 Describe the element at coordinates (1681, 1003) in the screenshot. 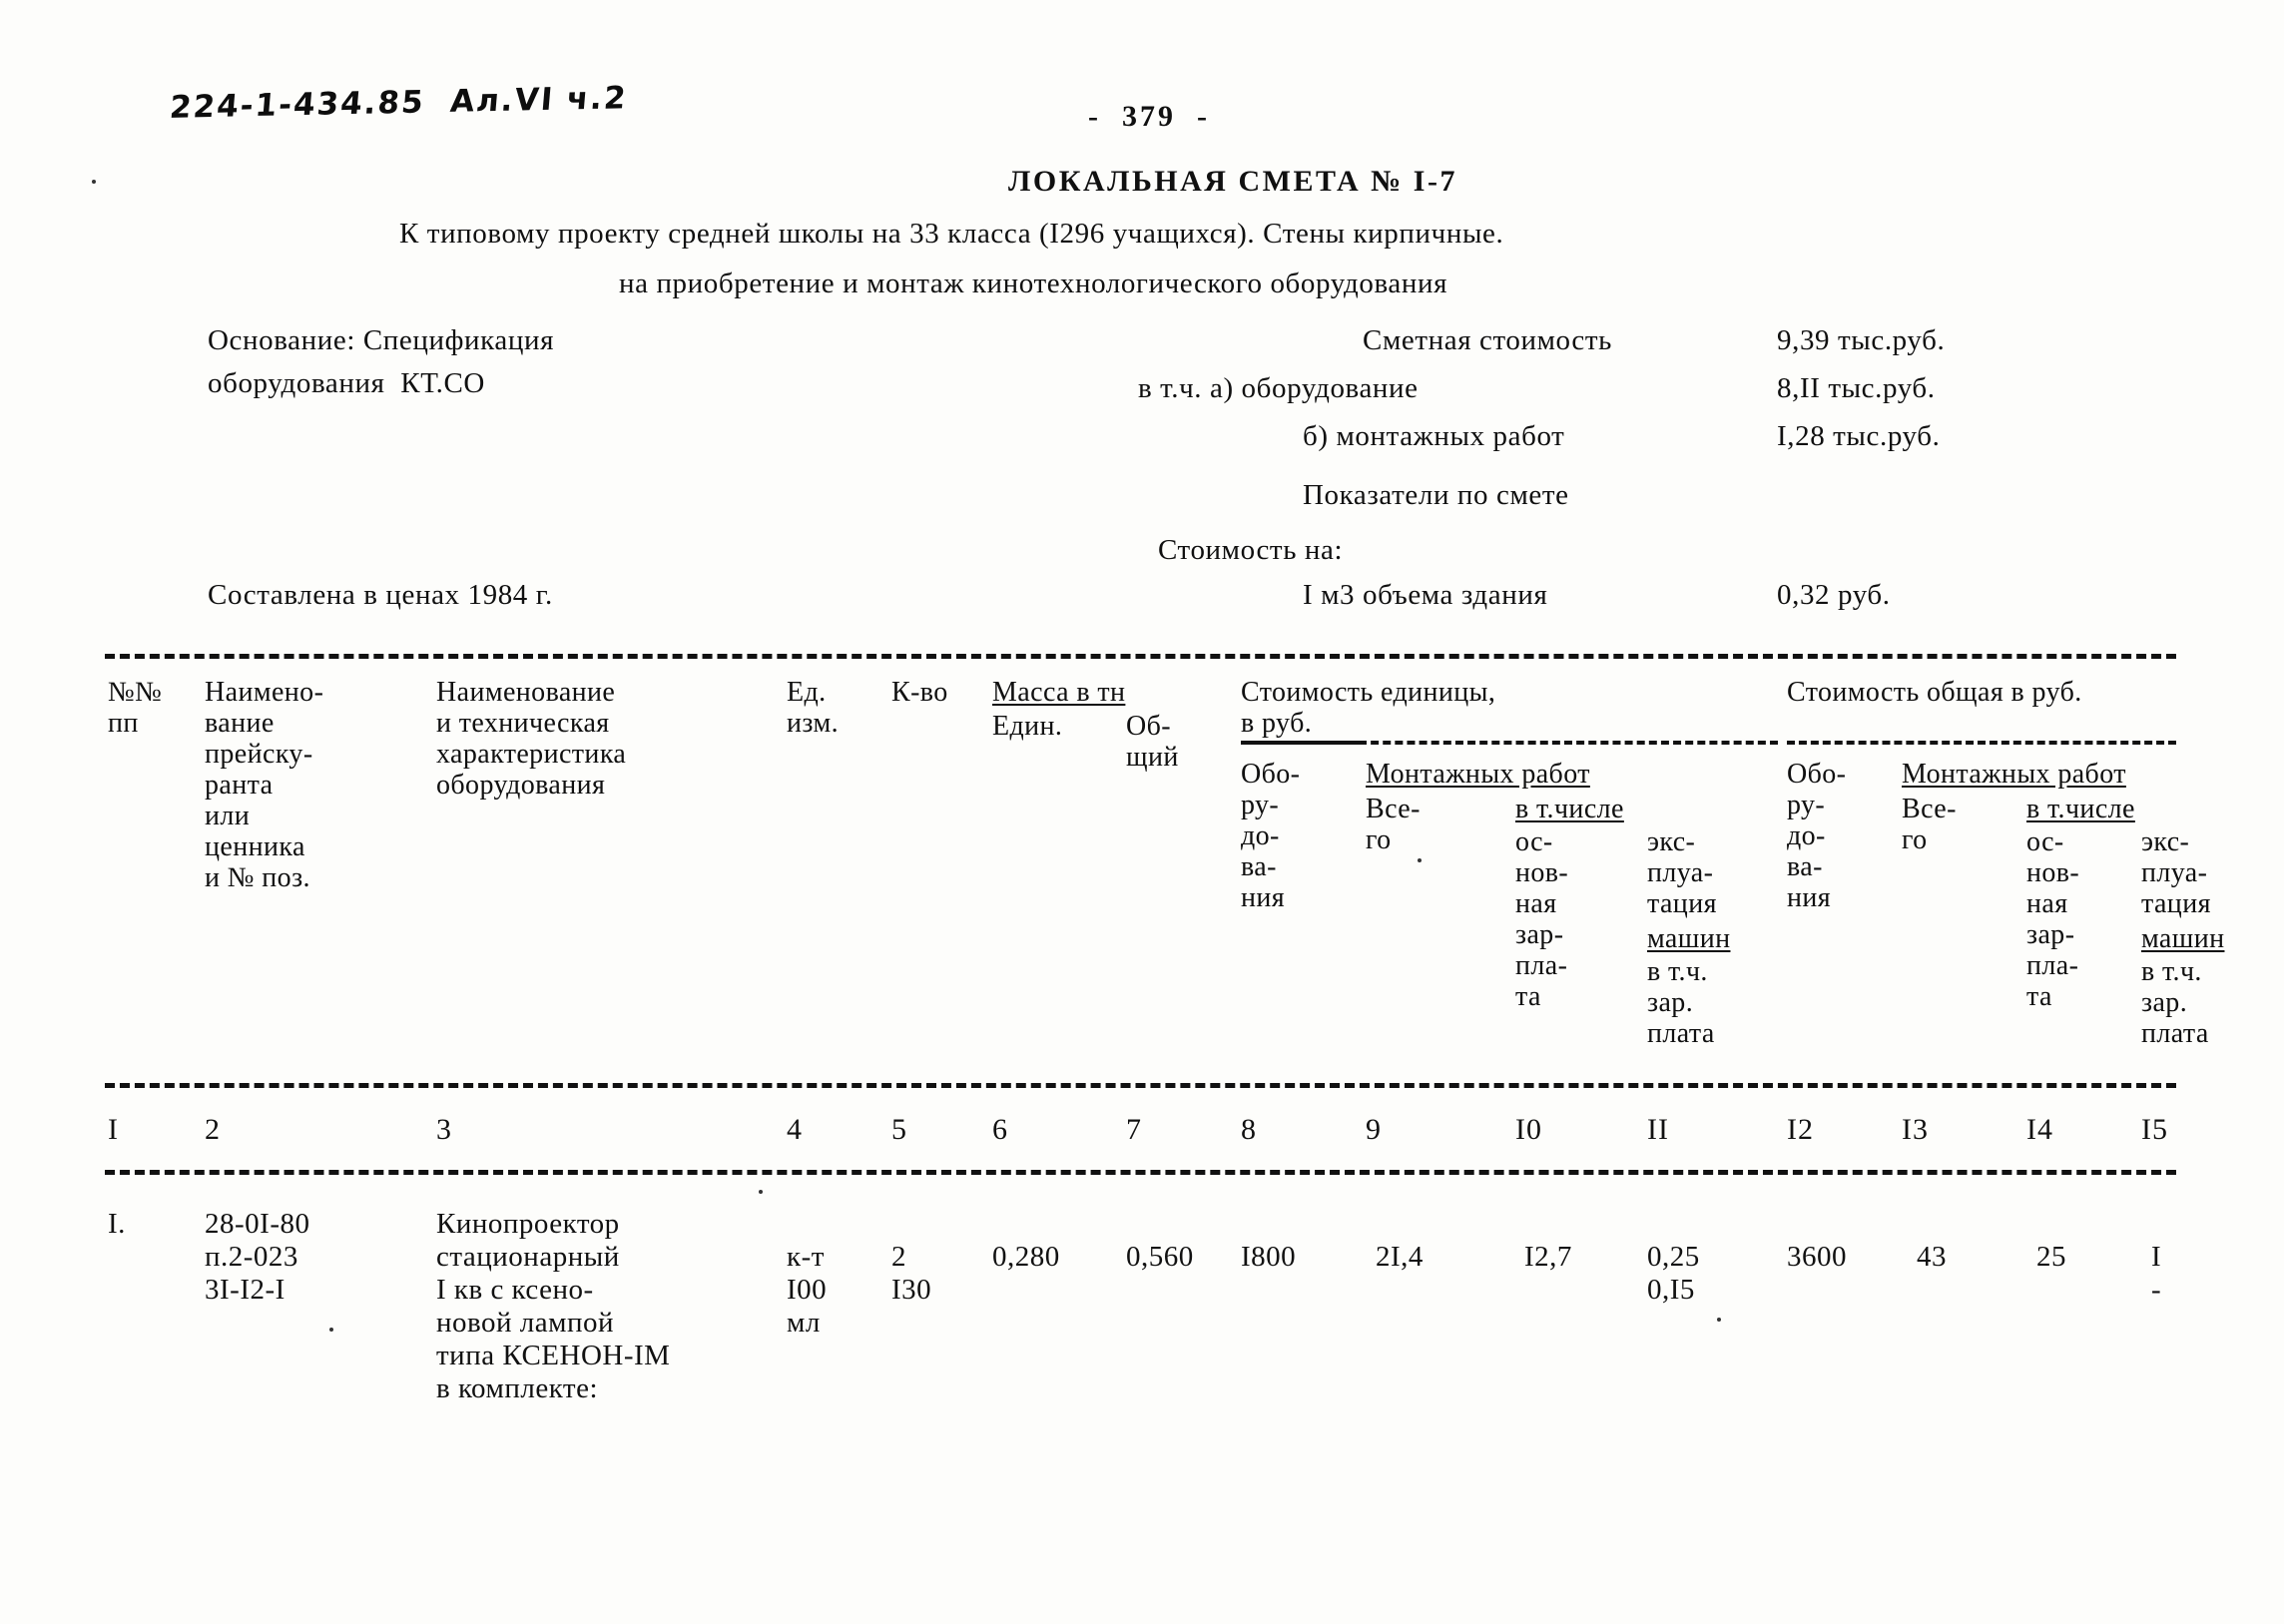

I see `header-col-unit-inst-machines-2: в т.ч. зар. плата` at that location.